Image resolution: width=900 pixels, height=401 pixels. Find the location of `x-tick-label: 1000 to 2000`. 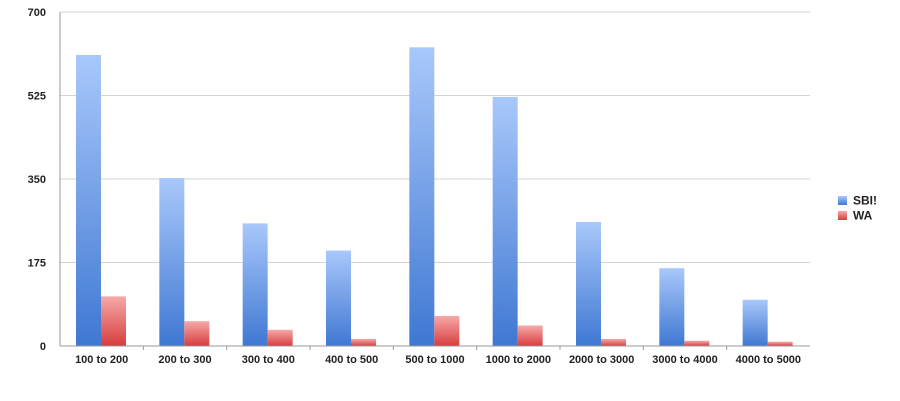

x-tick-label: 1000 to 2000 is located at coordinates (518, 360).